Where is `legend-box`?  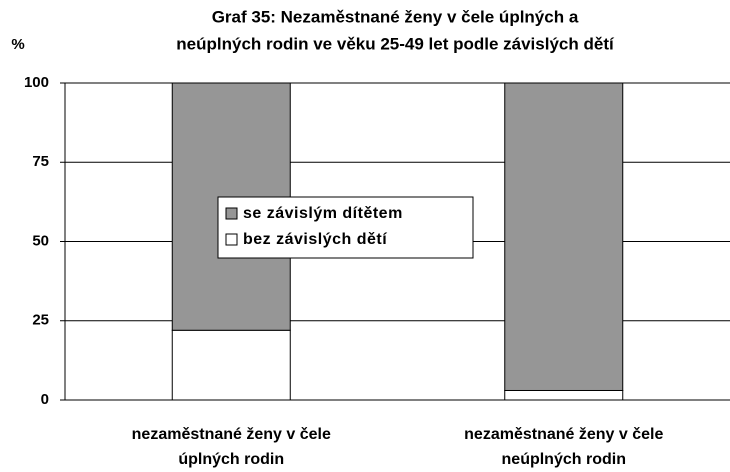 legend-box is located at coordinates (345, 227).